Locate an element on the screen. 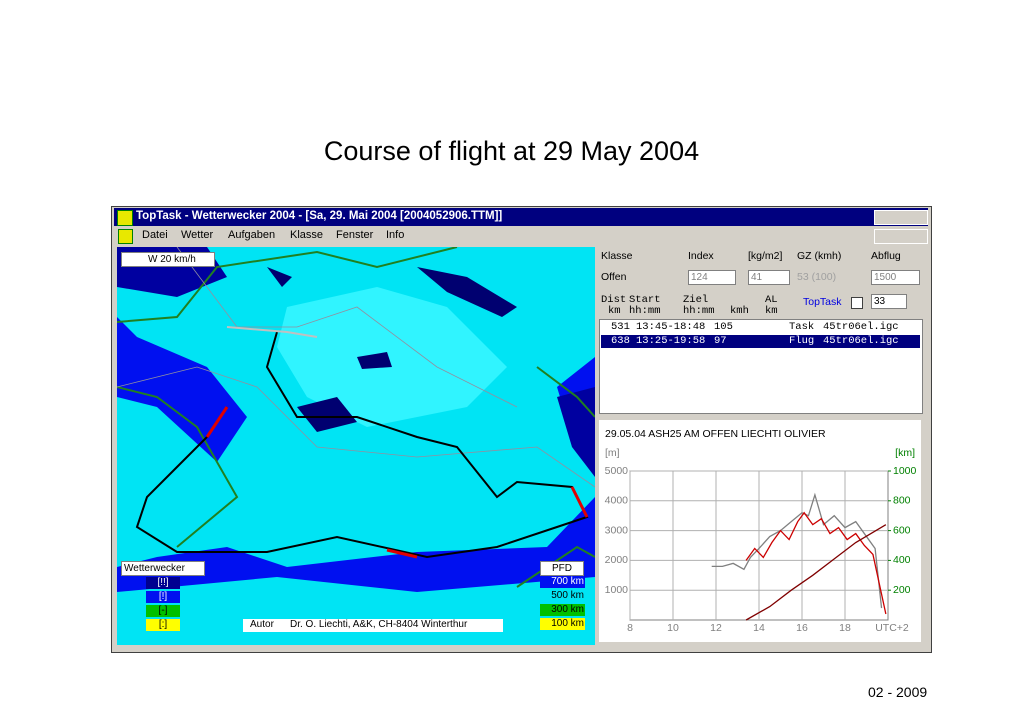  x-tick-label: 12 is located at coordinates (716, 628).